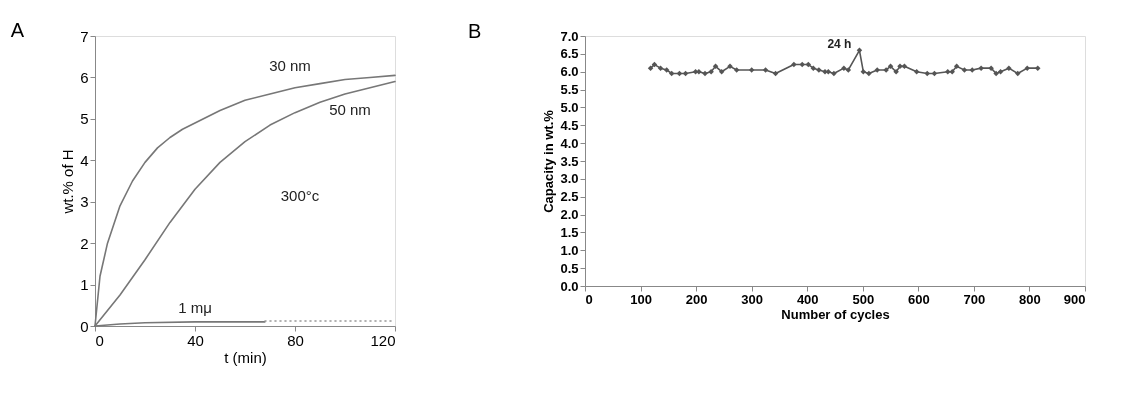  I want to click on y-tick-label: 0, so click(84, 326).